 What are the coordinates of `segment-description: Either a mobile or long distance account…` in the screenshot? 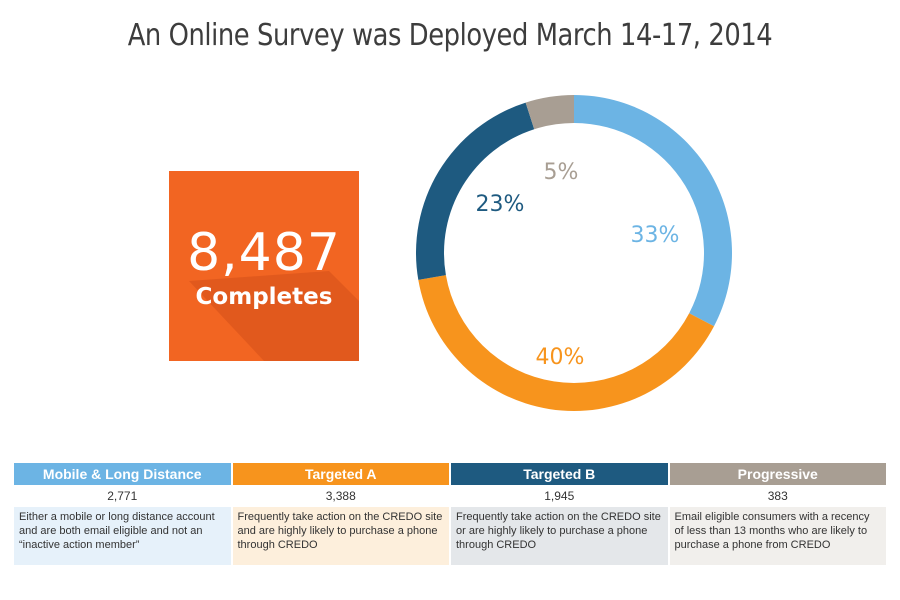 It's located at (122, 536).